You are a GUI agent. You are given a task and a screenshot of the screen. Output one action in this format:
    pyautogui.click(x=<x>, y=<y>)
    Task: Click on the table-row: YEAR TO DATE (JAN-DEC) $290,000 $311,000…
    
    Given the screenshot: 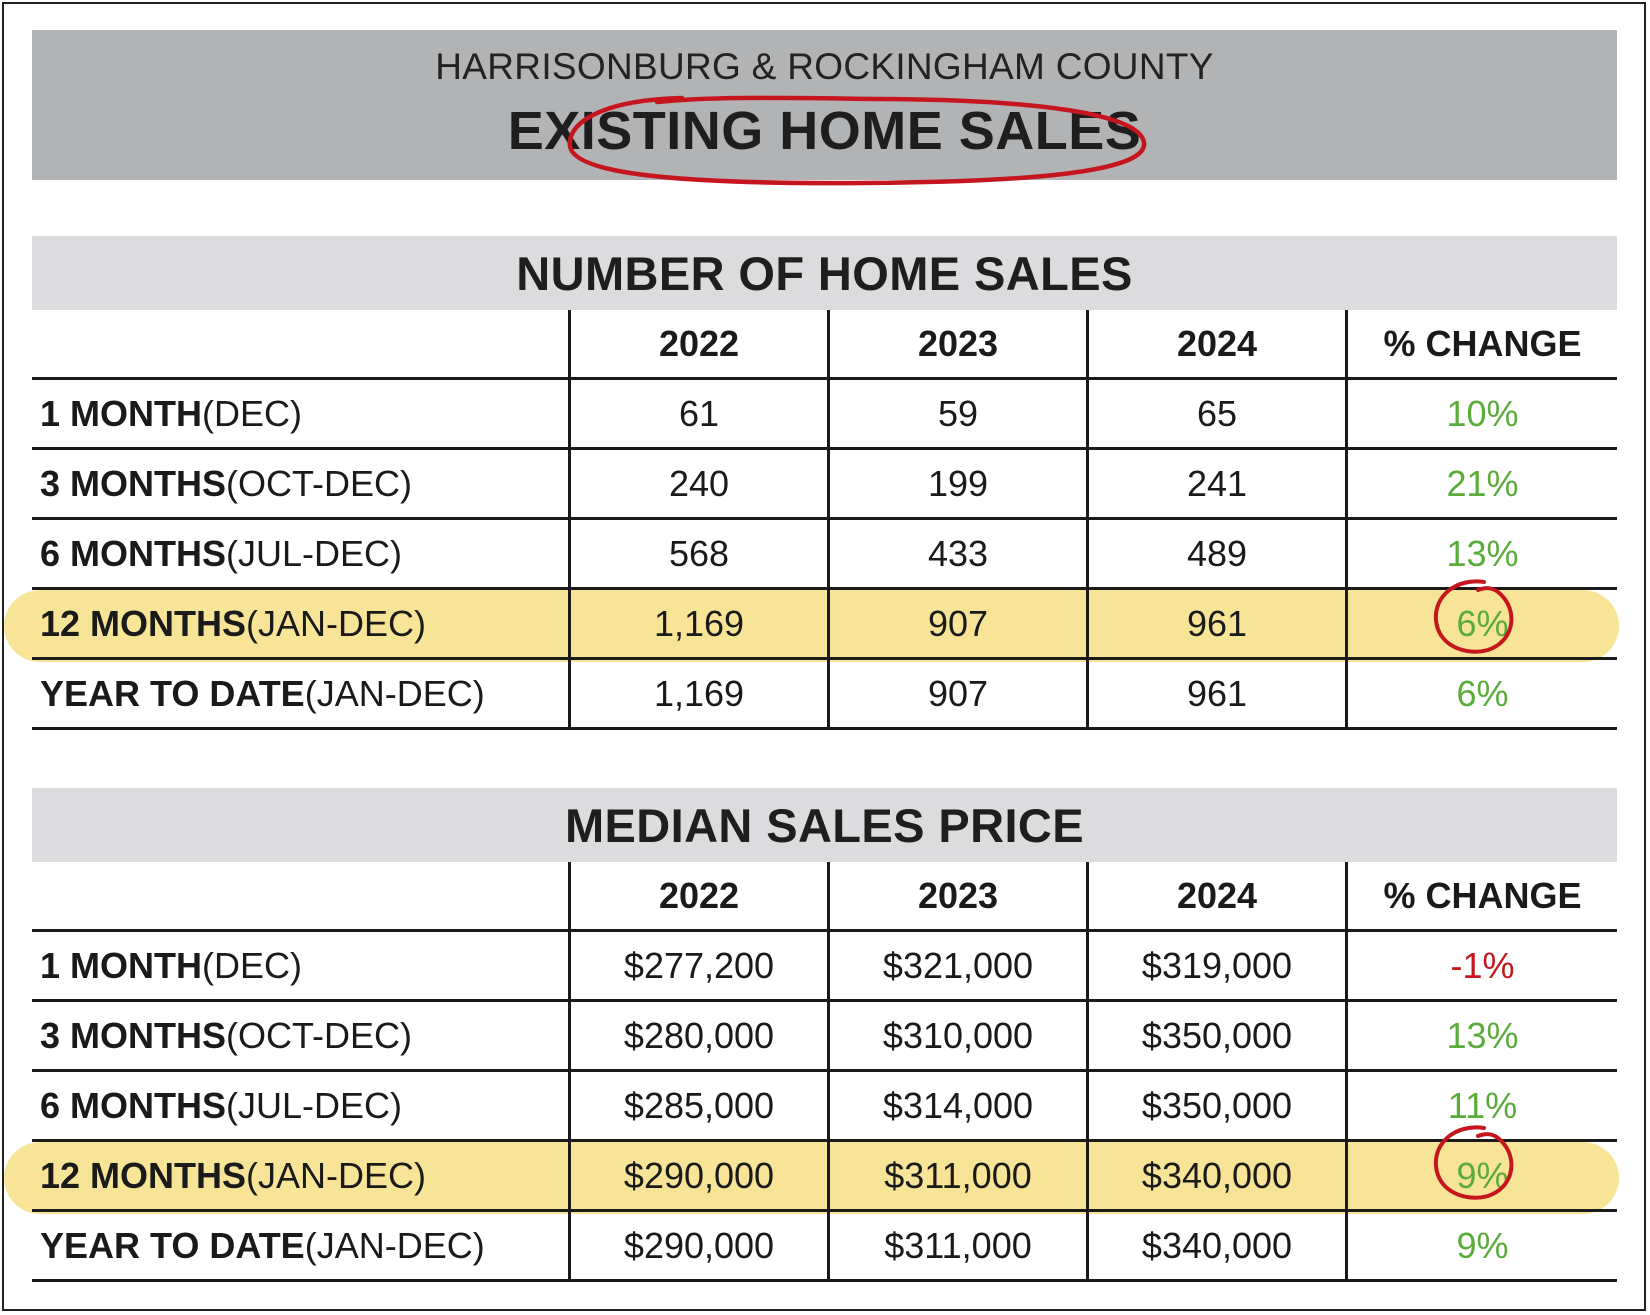 What is the action you would take?
    pyautogui.click(x=824, y=1247)
    